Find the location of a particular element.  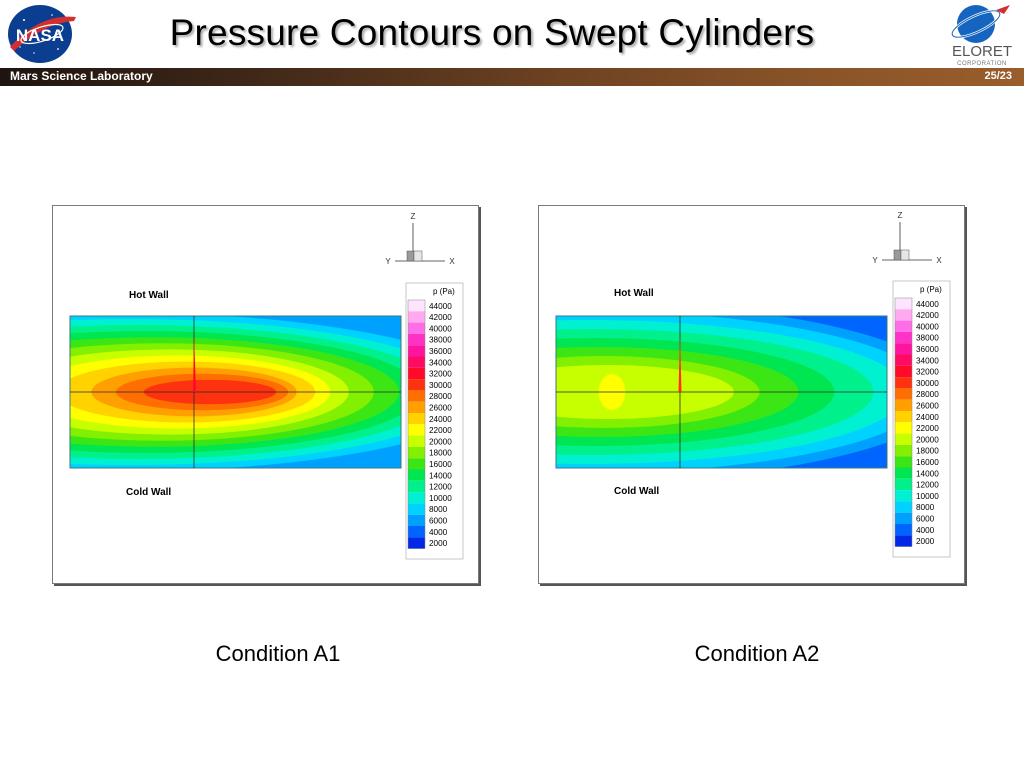

legend-level-label: 2000 is located at coordinates (438, 543).